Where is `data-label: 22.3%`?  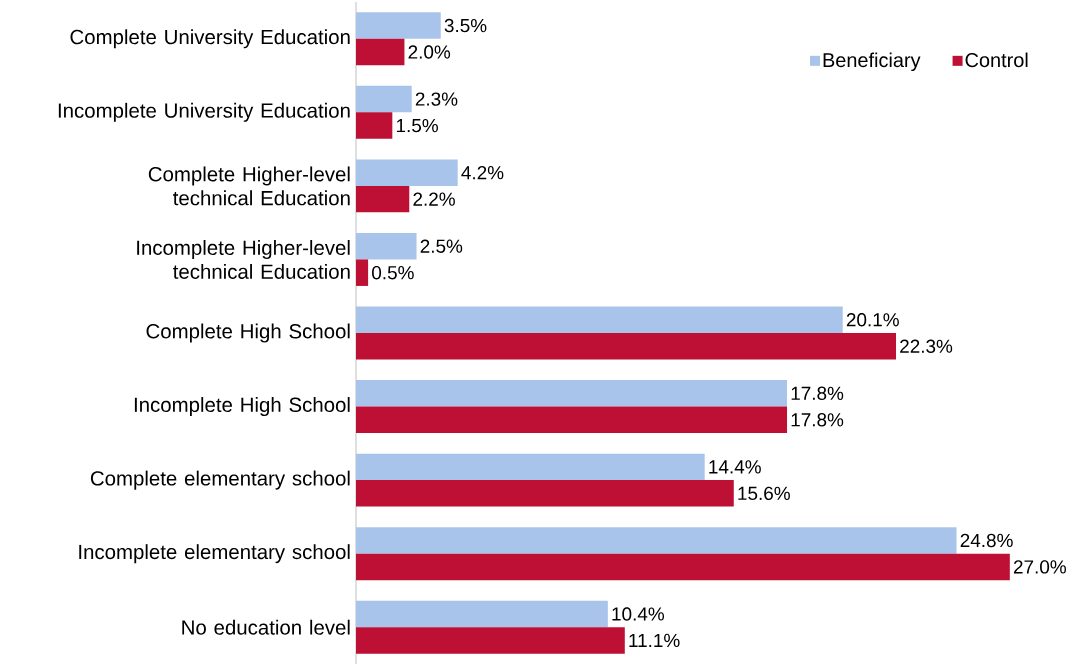 data-label: 22.3% is located at coordinates (926, 346).